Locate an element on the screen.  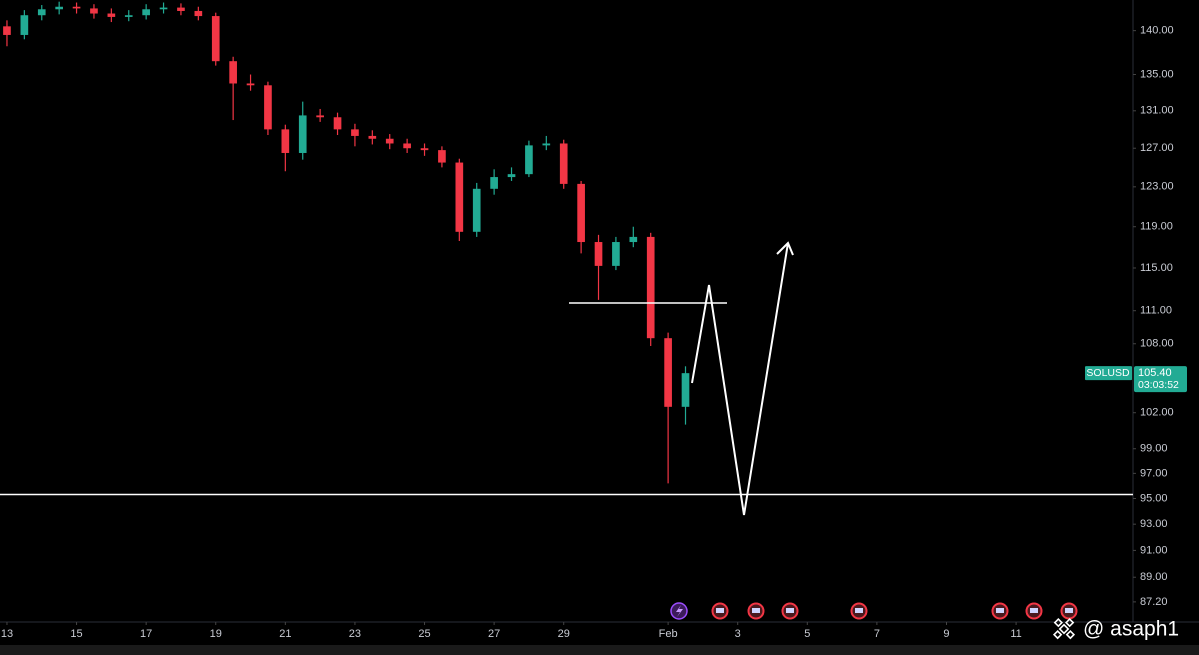
x-tick-label: 21 is located at coordinates (285, 634).